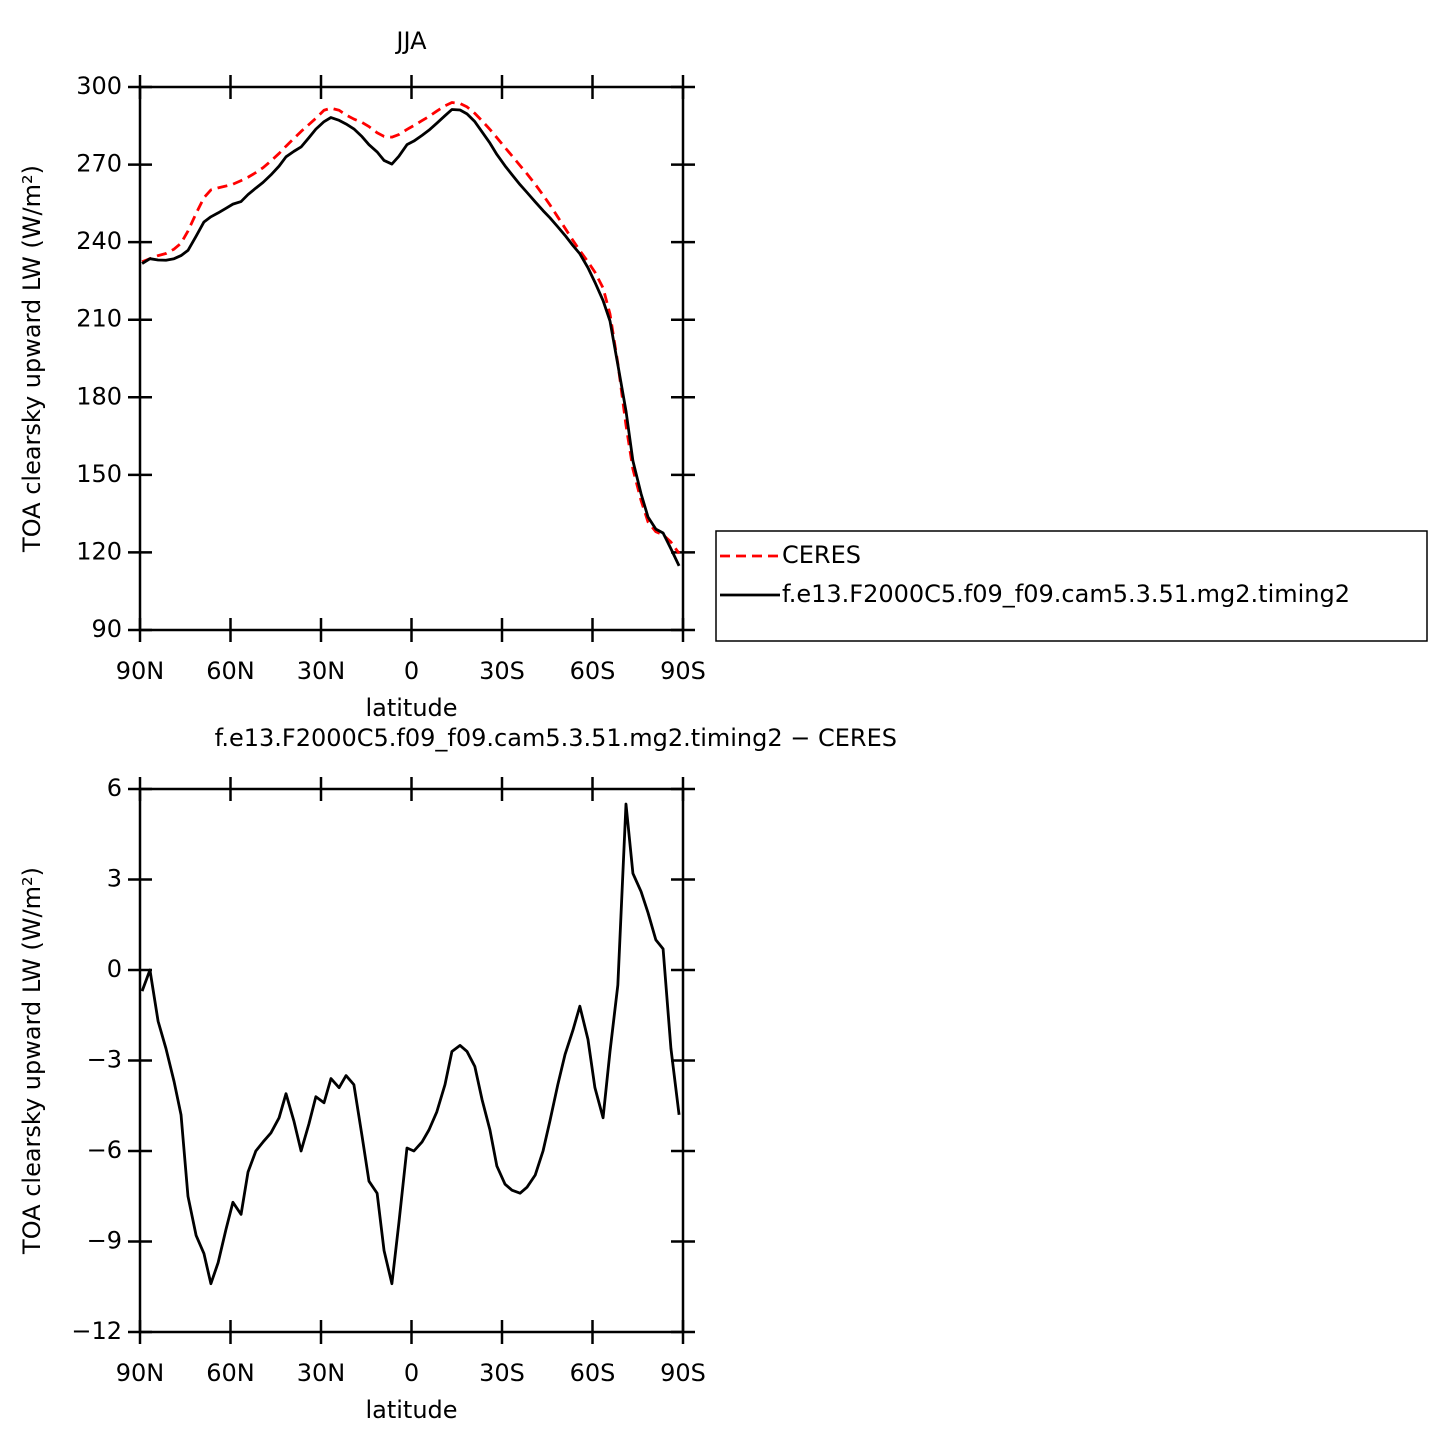  I want to click on y-tick-label: 0, so click(114, 969).